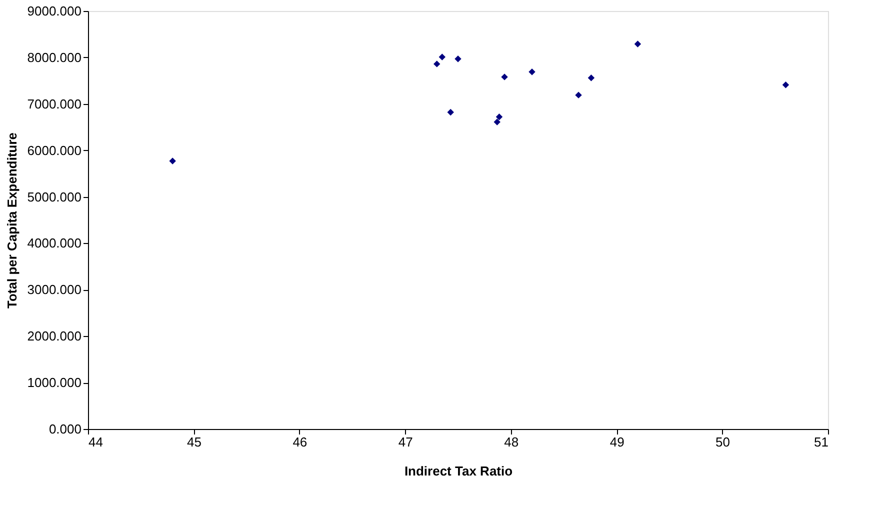 The width and height of the screenshot is (896, 510). What do you see at coordinates (54, 196) in the screenshot?
I see `y-tick-label: 5000.000` at bounding box center [54, 196].